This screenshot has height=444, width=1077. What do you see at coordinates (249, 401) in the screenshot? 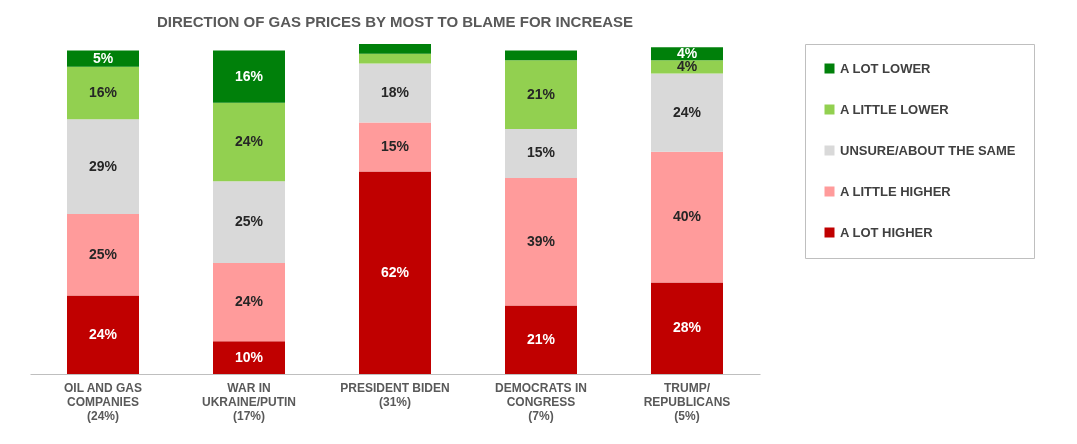
I see `x-tick-label: WAR IN UKRAINE/PUTIN (17%)` at bounding box center [249, 401].